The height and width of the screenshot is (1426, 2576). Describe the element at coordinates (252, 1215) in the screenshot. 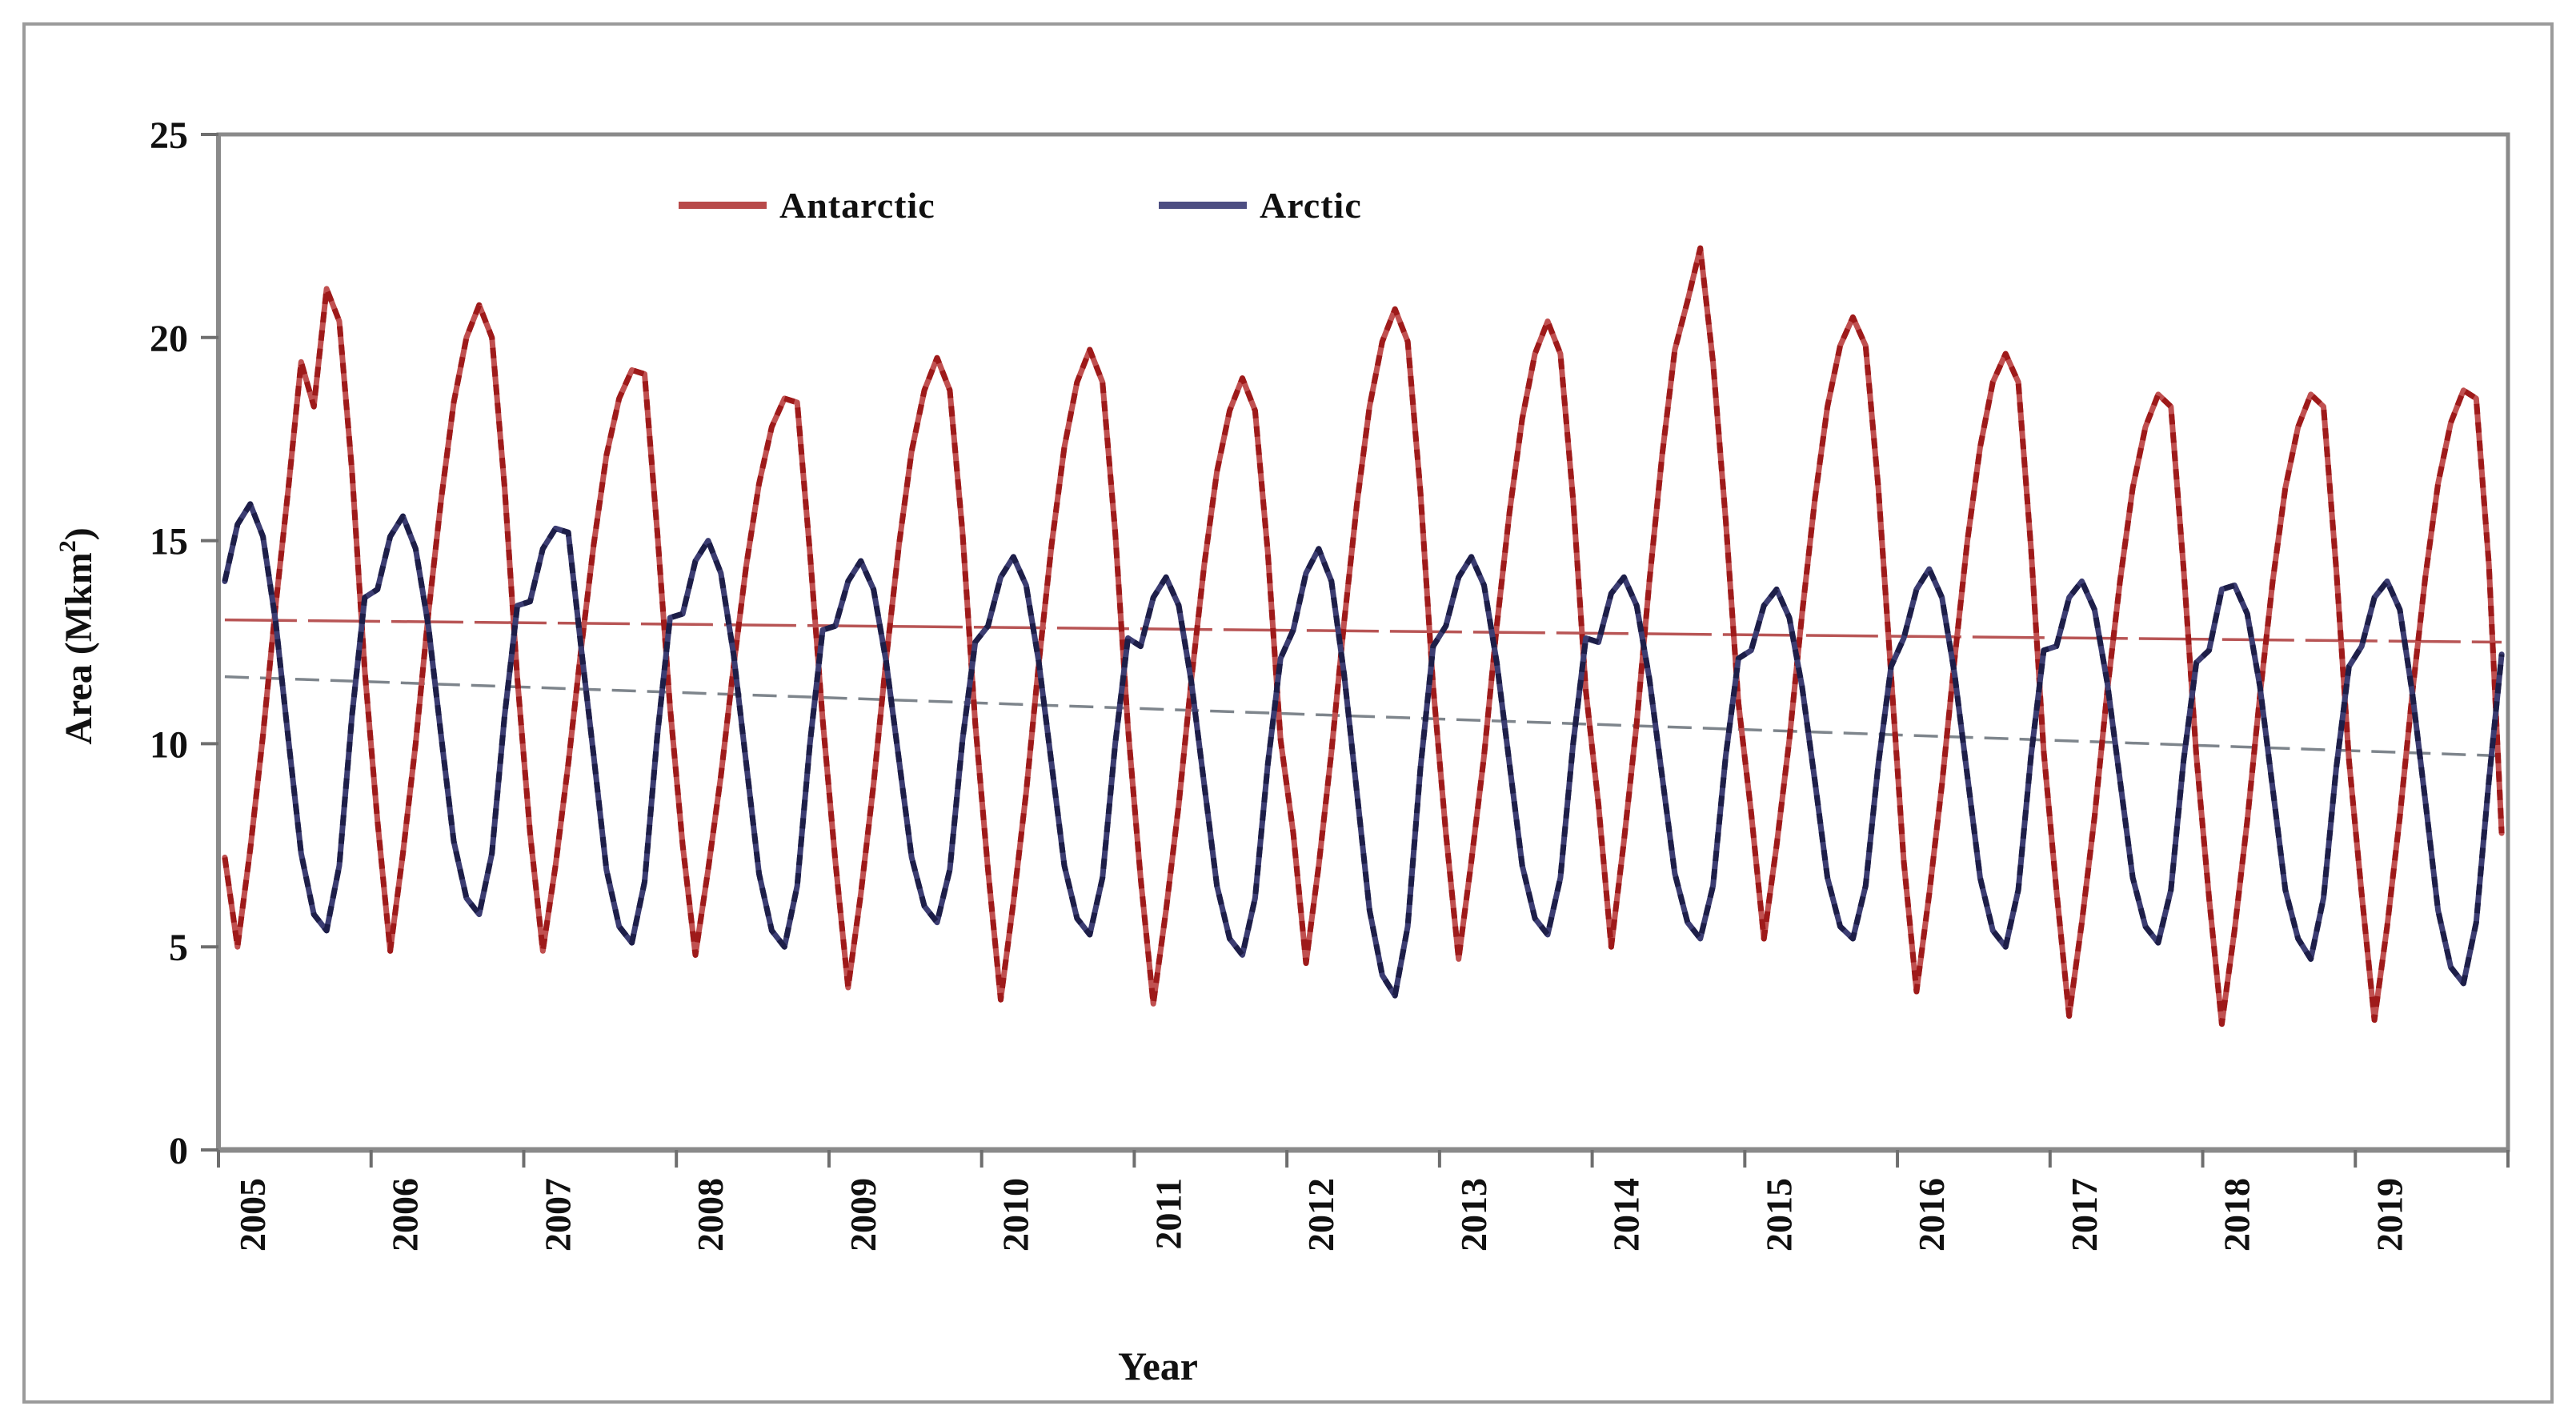

I see `x-tick-label: 2005` at that location.